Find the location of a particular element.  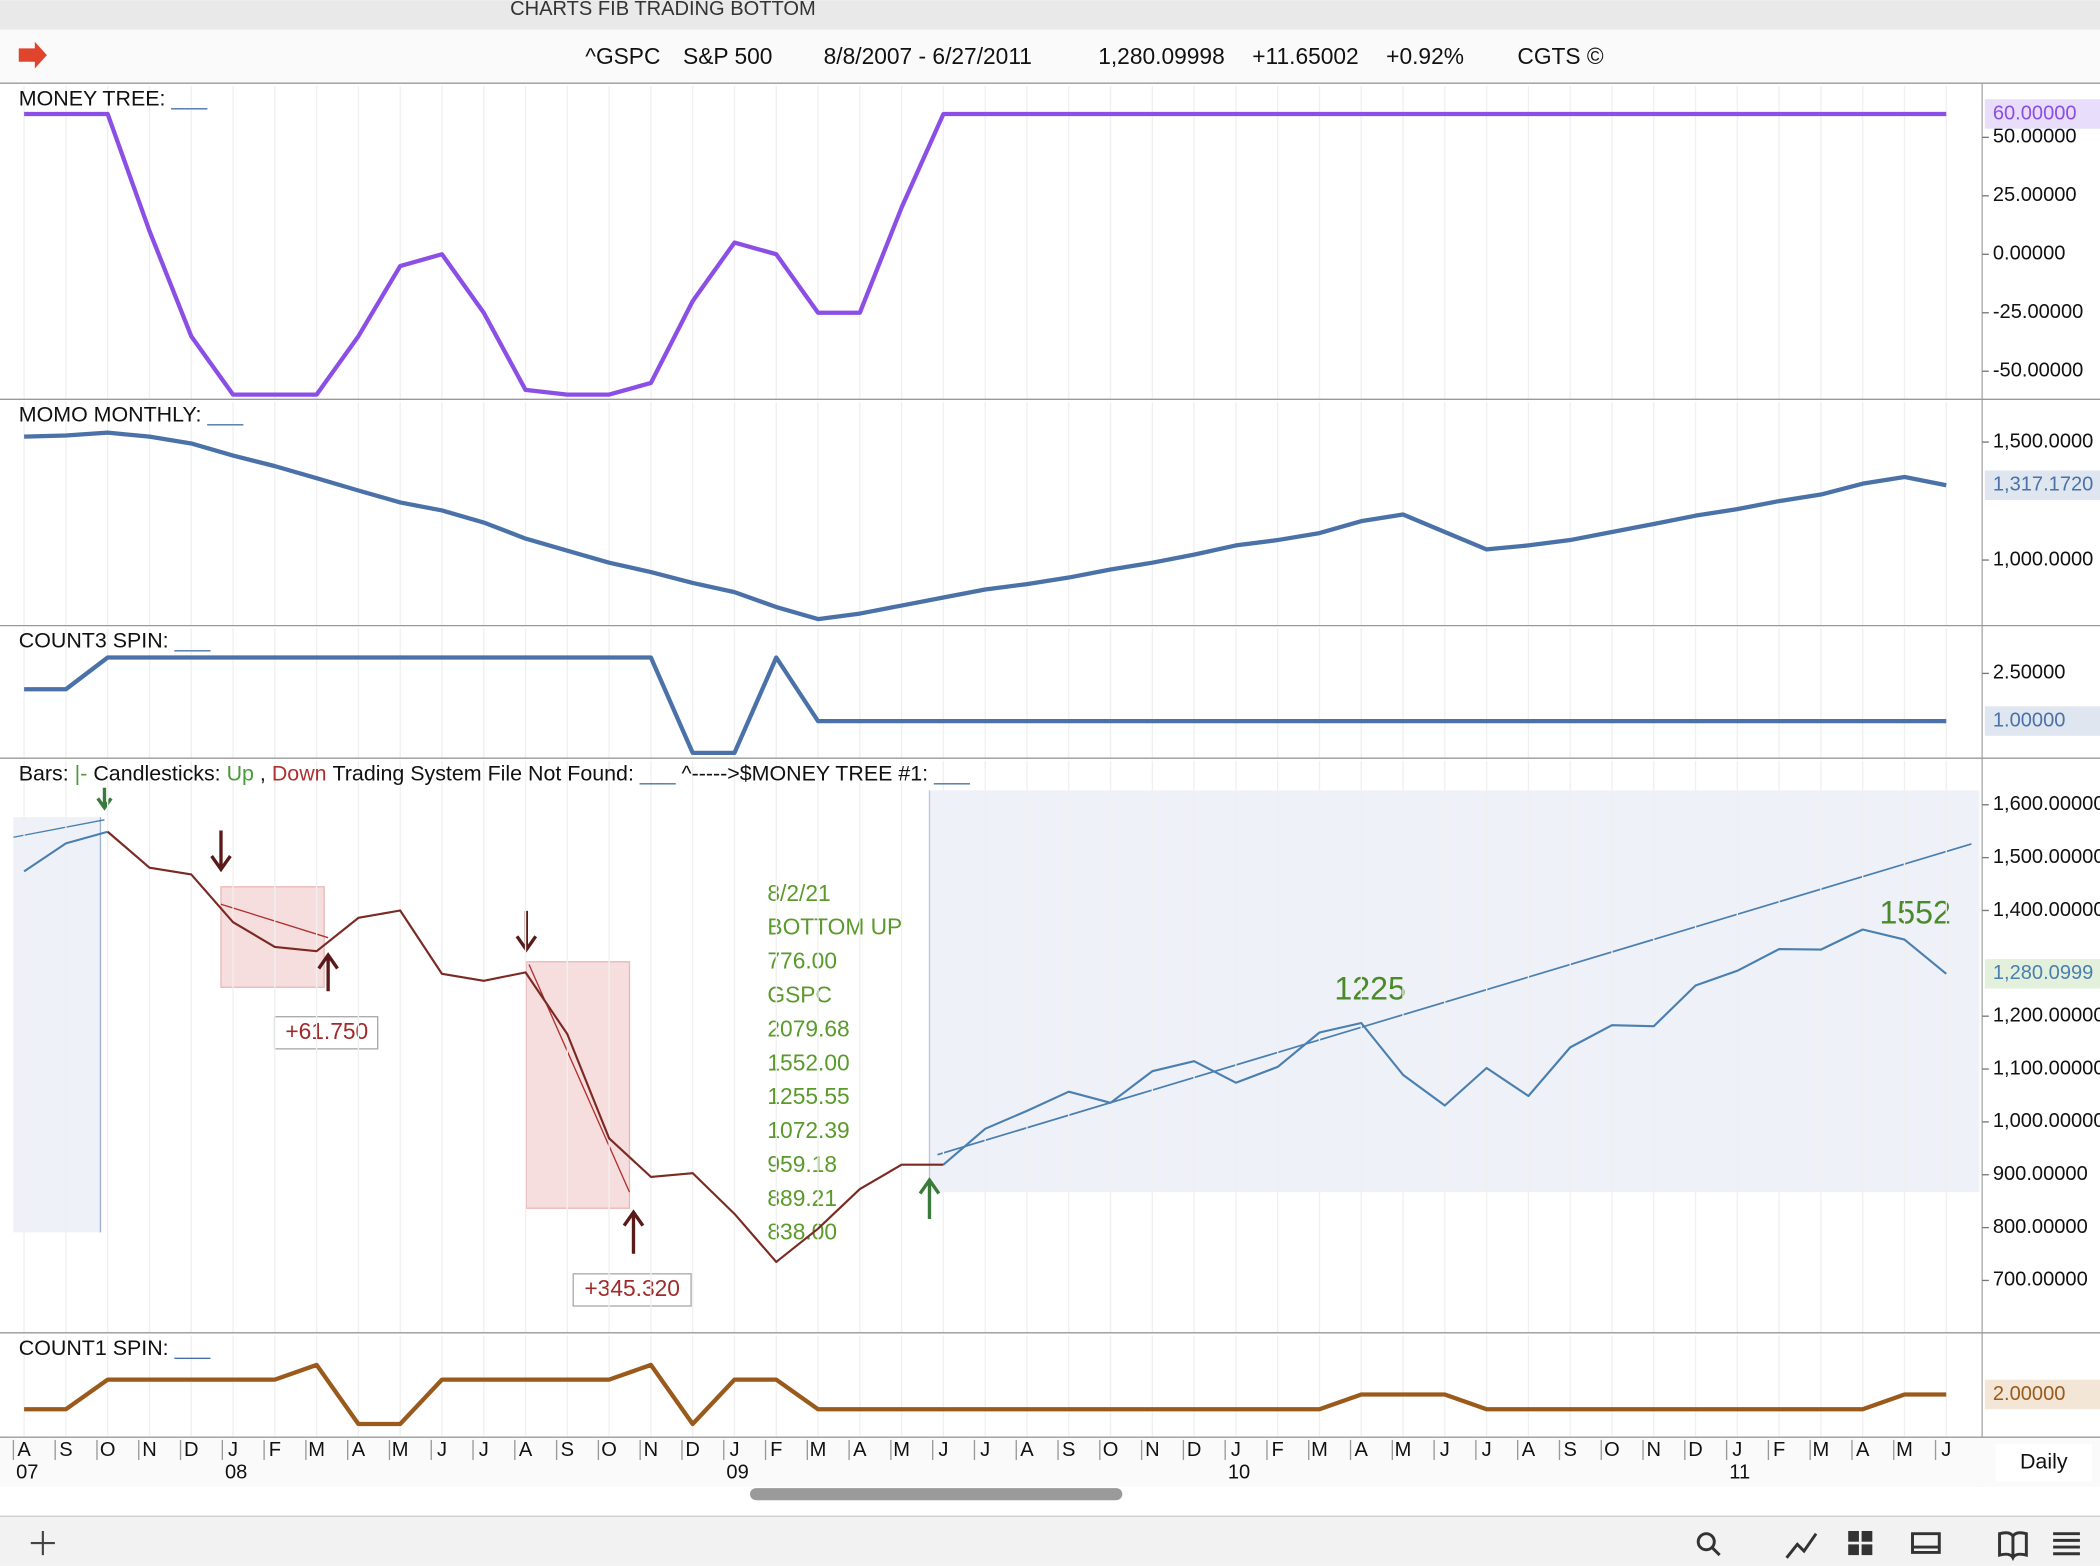

annotation: 1225 is located at coordinates (1369, 989).